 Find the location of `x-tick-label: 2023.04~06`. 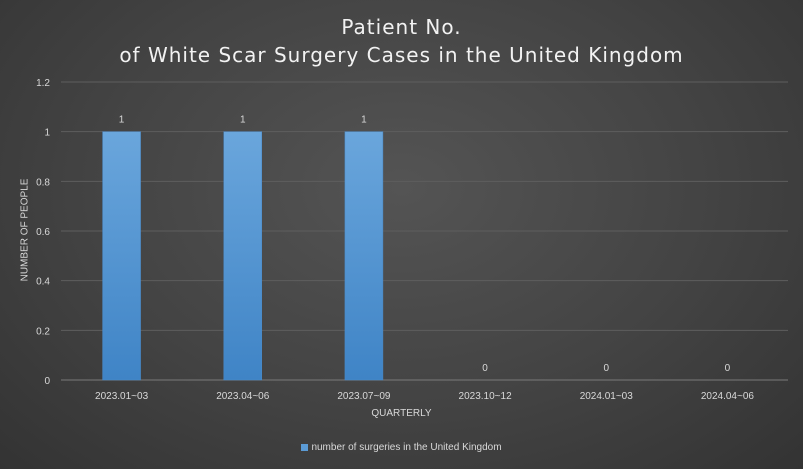

x-tick-label: 2023.04~06 is located at coordinates (243, 396).